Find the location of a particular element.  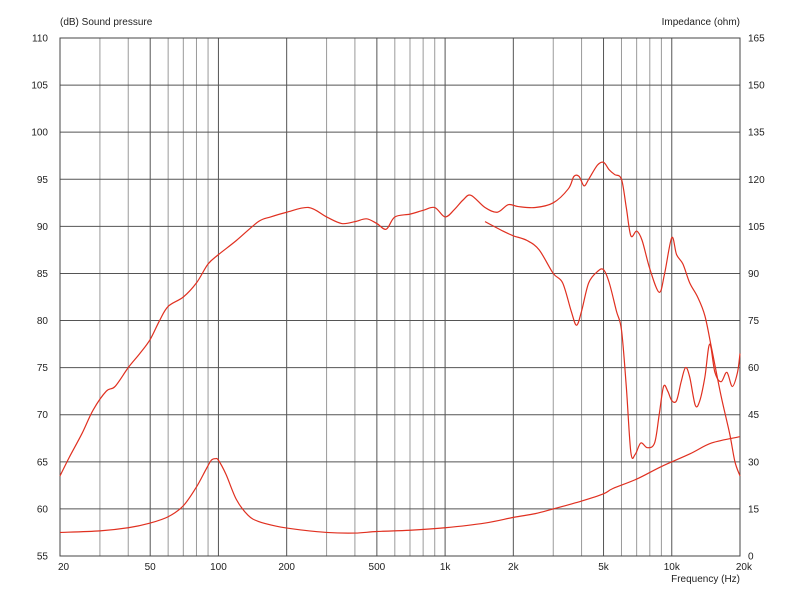

right-tick-label: 45 is located at coordinates (754, 415).